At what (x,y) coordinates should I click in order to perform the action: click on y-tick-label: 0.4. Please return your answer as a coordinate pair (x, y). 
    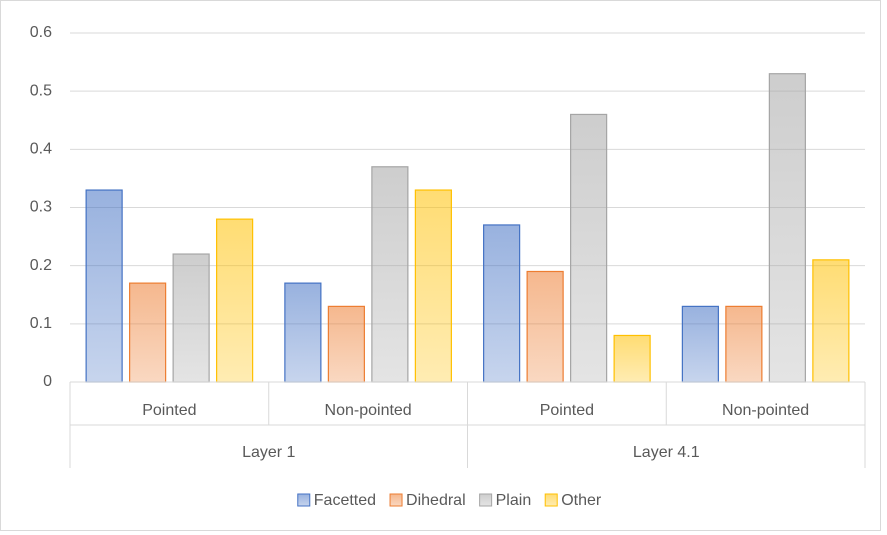
    Looking at the image, I should click on (41, 149).